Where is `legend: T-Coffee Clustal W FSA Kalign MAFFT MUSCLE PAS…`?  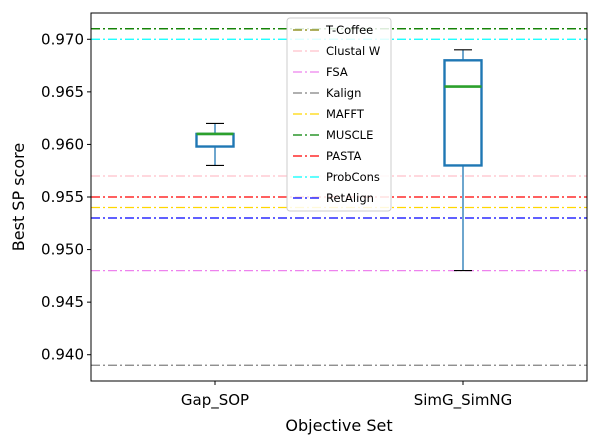
legend: T-Coffee Clustal W FSA Kalign MAFFT MUSCLE PAS… is located at coordinates (339, 114).